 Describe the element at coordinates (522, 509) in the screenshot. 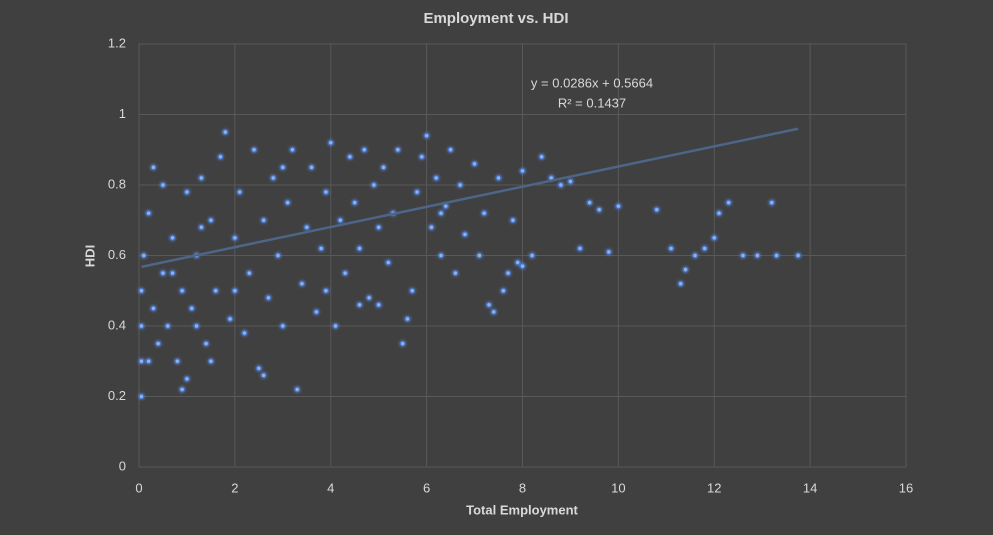

I see `x-axis-title: Total Employment` at that location.